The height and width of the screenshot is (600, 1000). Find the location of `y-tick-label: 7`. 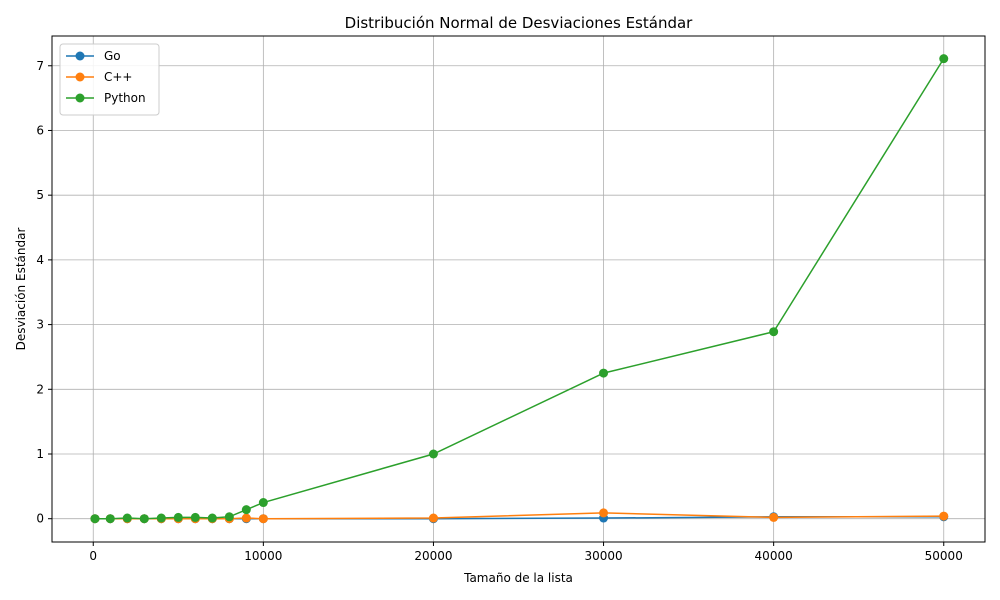

y-tick-label: 7 is located at coordinates (40, 66).